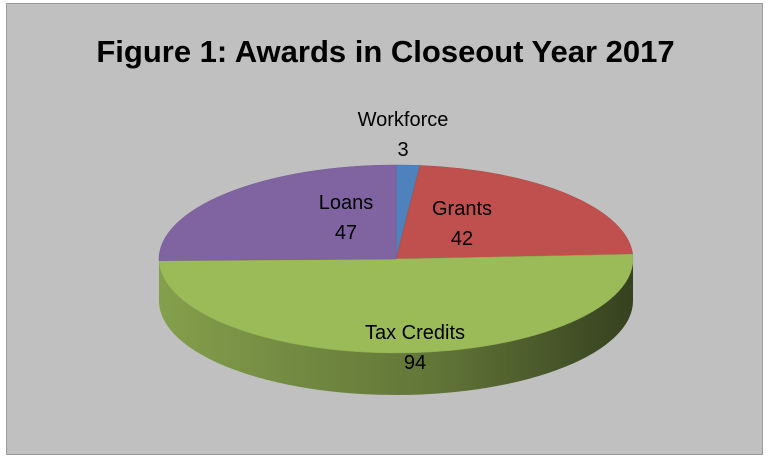  Describe the element at coordinates (277, 212) in the screenshot. I see `pie-slice-loans` at that location.